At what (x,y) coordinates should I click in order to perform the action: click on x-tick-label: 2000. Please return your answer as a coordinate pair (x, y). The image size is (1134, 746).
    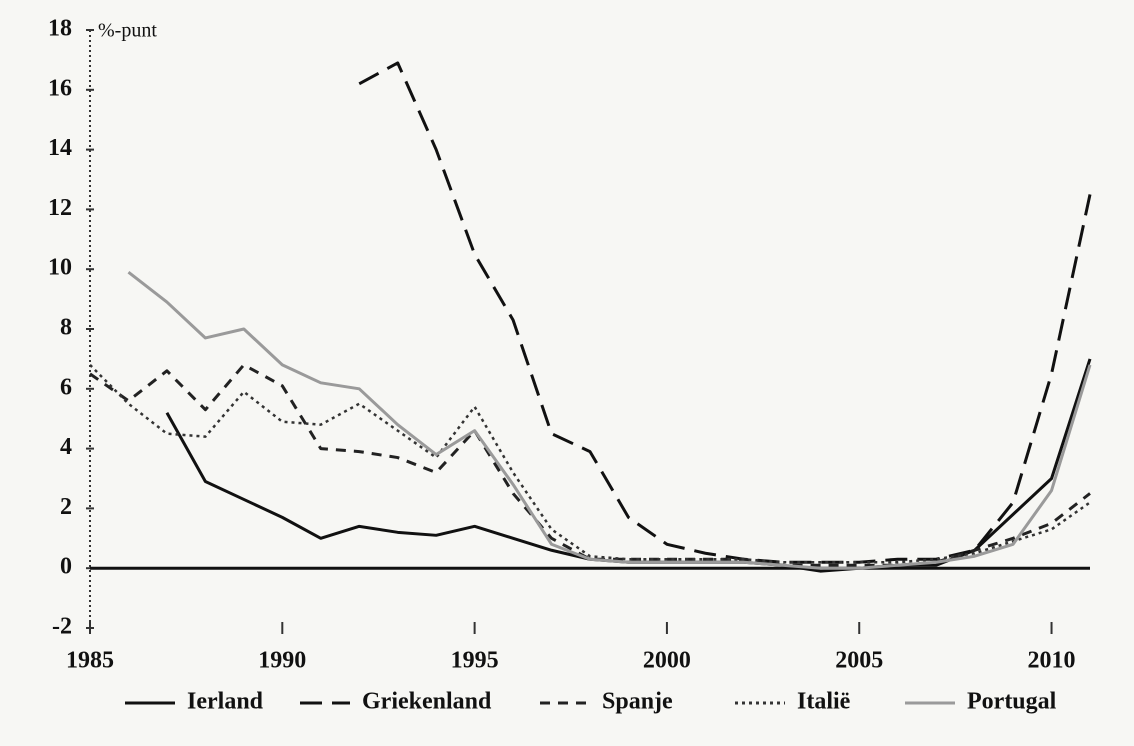
    Looking at the image, I should click on (667, 661).